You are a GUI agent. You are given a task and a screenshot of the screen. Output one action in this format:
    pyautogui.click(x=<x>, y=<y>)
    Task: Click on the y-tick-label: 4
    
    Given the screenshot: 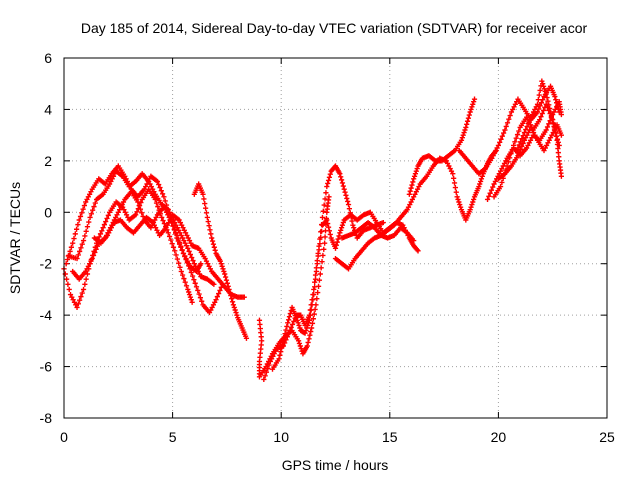 What is the action you would take?
    pyautogui.click(x=48, y=109)
    